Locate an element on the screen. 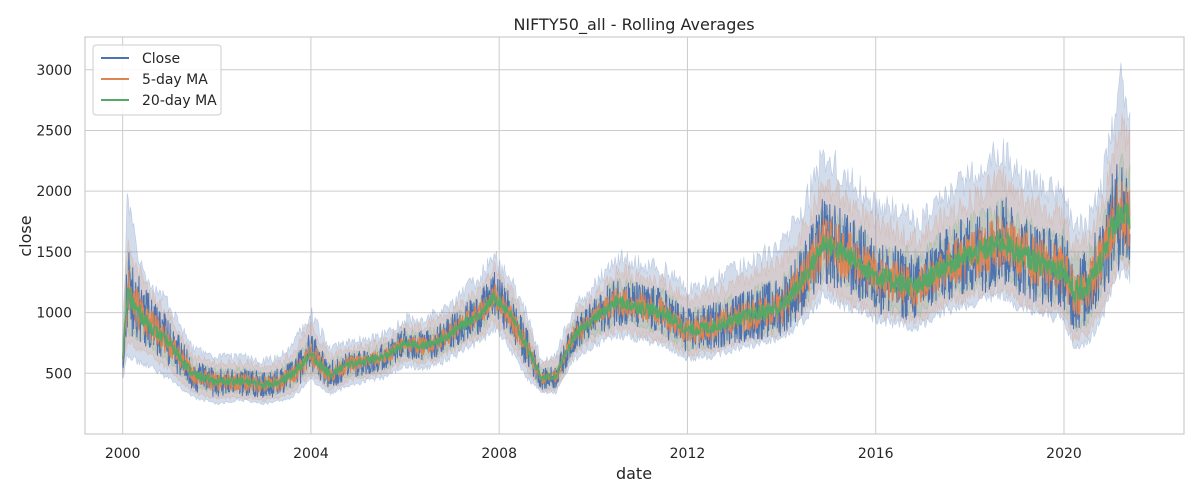 This screenshot has width=1200, height=504. x-axis-label: date is located at coordinates (634, 473).